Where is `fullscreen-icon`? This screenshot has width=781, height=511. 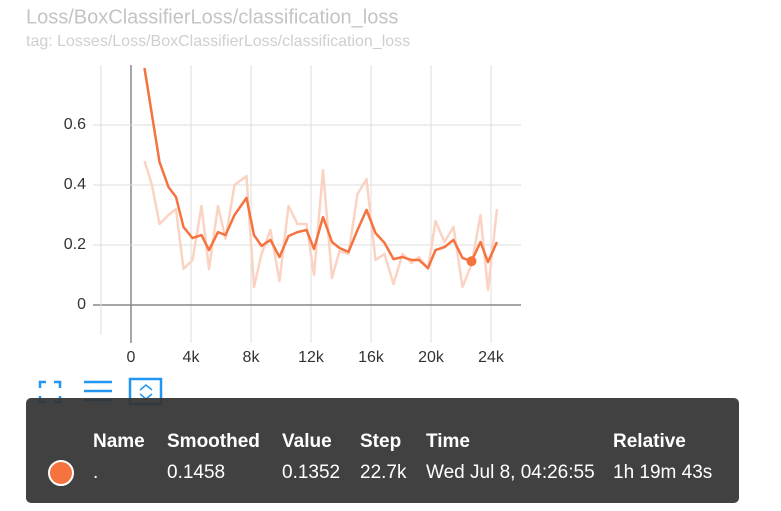 fullscreen-icon is located at coordinates (50, 392).